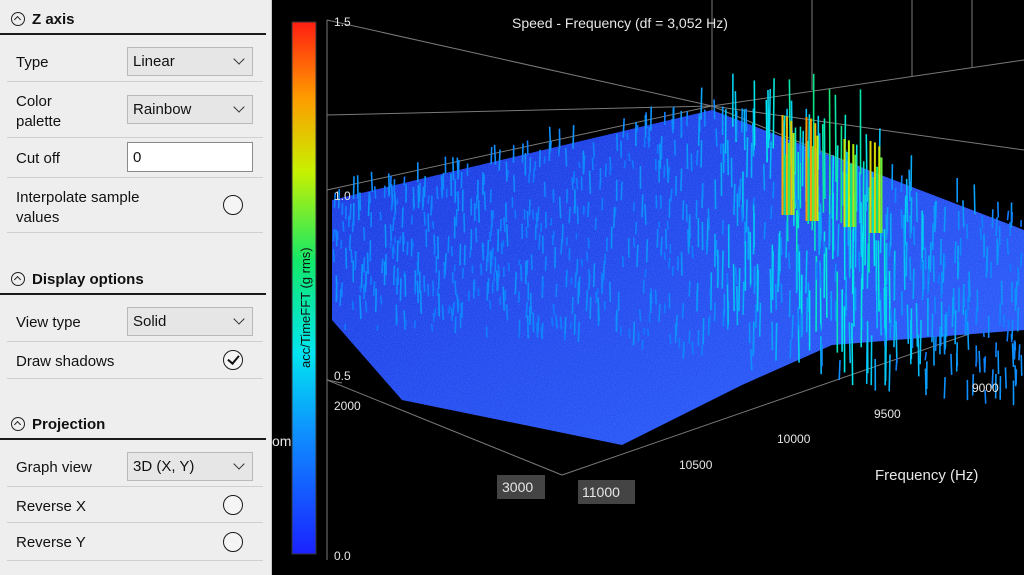  What do you see at coordinates (239, 319) in the screenshot?
I see `chevron-down-icon` at bounding box center [239, 319].